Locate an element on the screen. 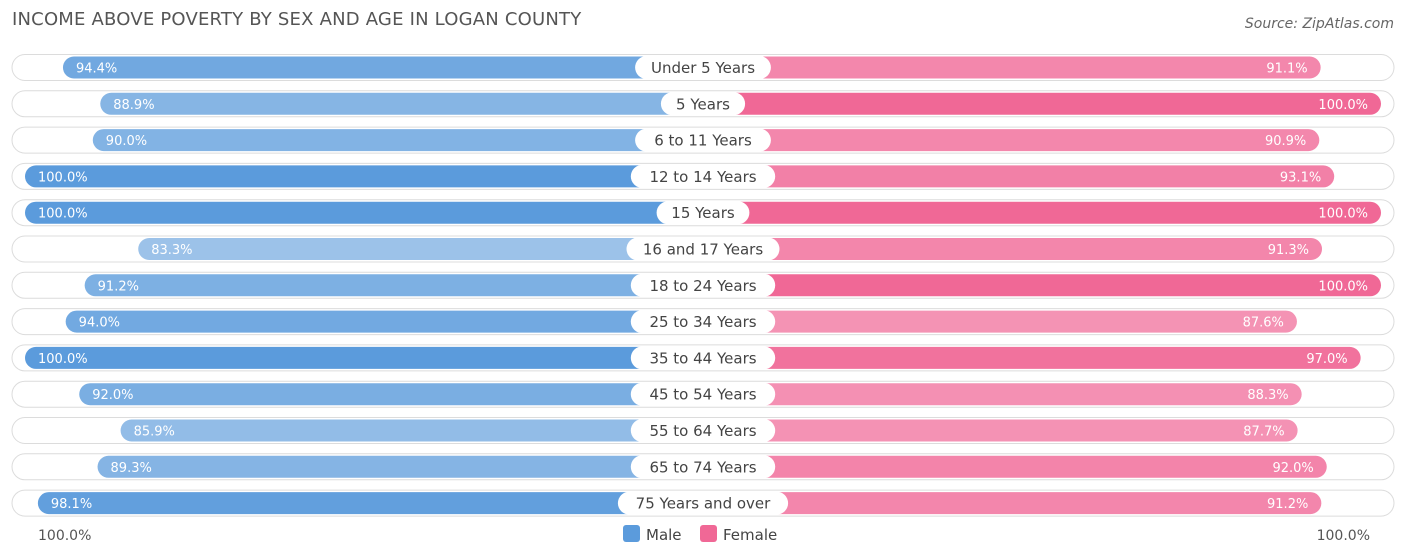 The height and width of the screenshot is (559, 1406). category-label: 65 to 74 Years is located at coordinates (702, 467).